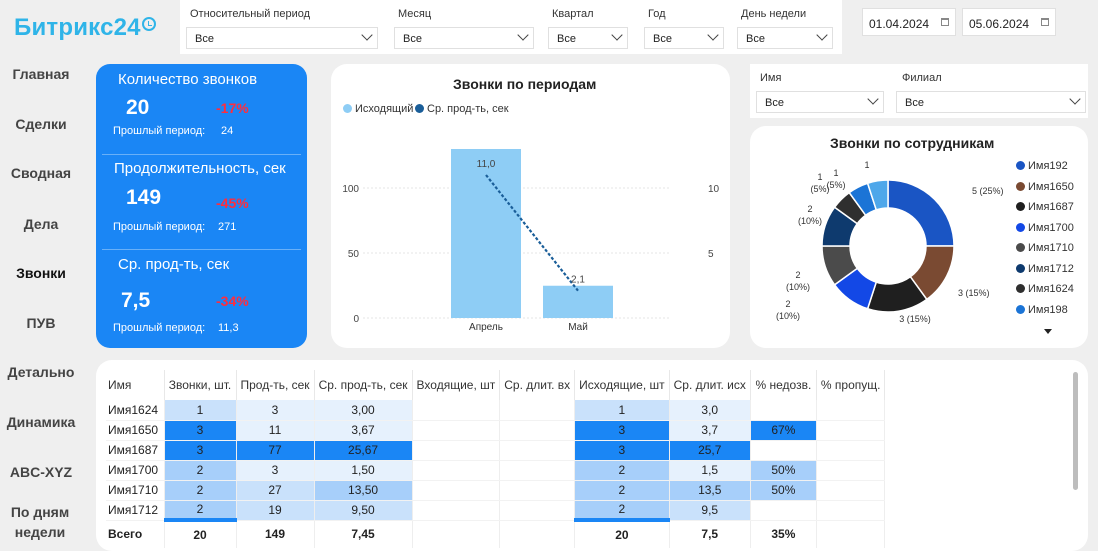 This screenshot has width=1098, height=551. What do you see at coordinates (1048, 166) in the screenshot?
I see `legend-label: Имя192` at bounding box center [1048, 166].